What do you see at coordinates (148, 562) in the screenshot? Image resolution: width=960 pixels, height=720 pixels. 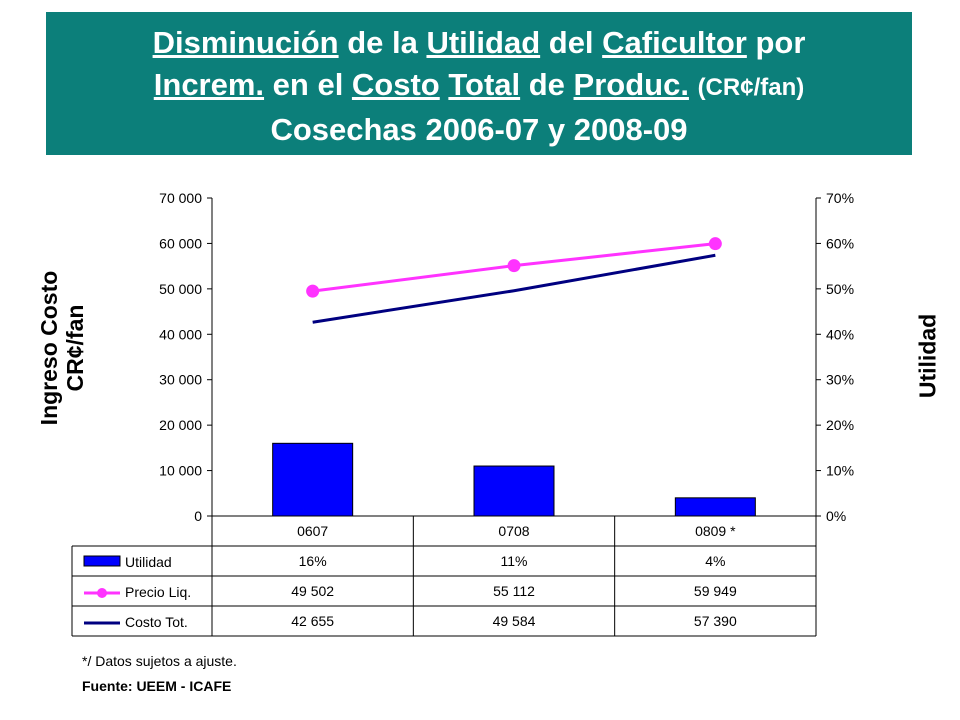 I see `legend-label: Utilidad` at bounding box center [148, 562].